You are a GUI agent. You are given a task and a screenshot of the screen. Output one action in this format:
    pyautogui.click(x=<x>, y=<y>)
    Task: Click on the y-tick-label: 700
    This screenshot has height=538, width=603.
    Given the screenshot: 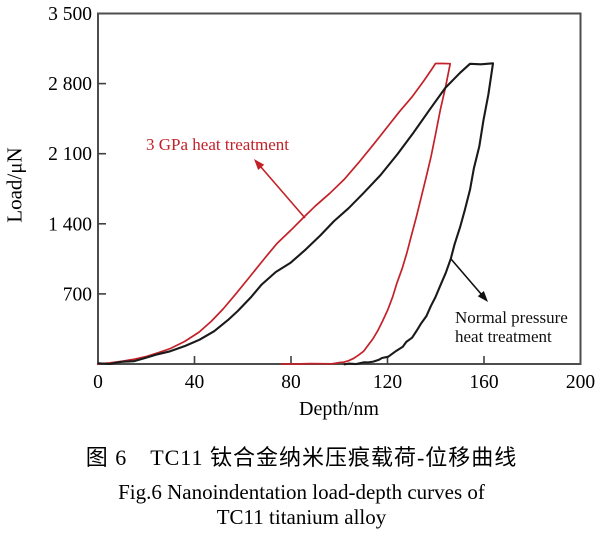 What is the action you would take?
    pyautogui.click(x=77, y=294)
    